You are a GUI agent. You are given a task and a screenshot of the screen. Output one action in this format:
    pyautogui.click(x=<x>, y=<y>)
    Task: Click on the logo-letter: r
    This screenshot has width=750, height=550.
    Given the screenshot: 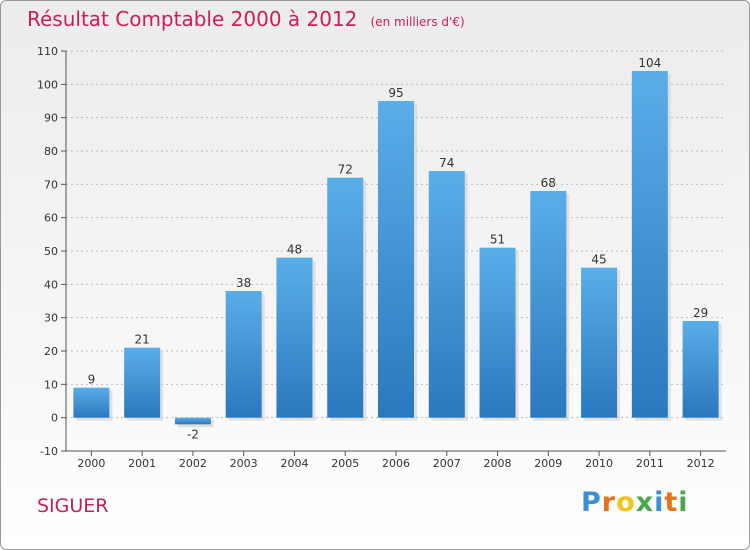 What is the action you would take?
    pyautogui.click(x=609, y=502)
    